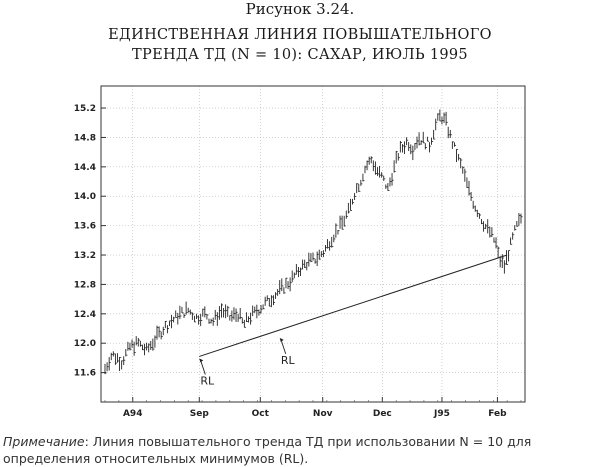 The height and width of the screenshot is (467, 600). I want to click on x-tick-label: A94, so click(133, 414).